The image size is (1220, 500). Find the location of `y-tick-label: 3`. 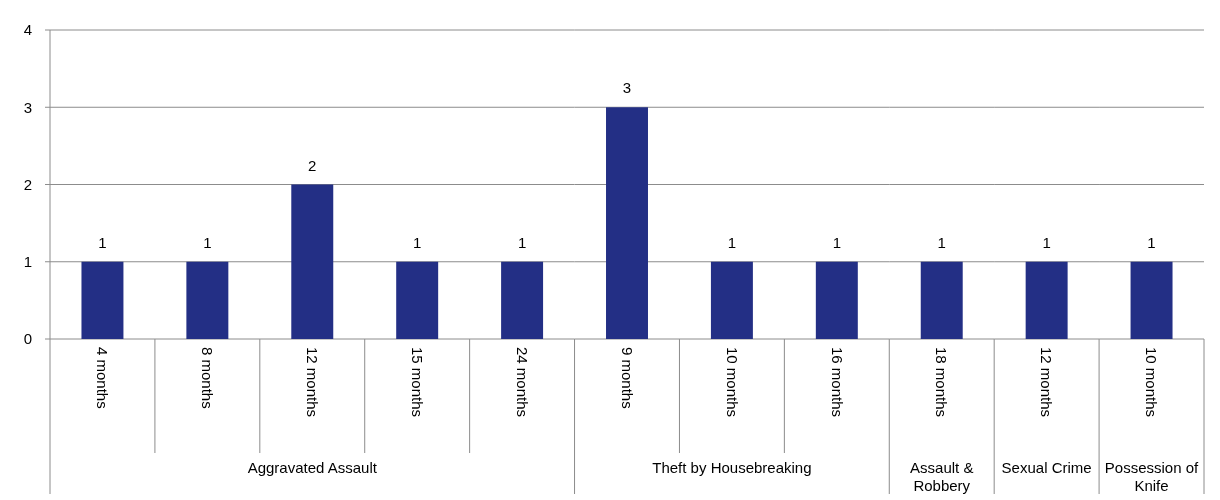

y-tick-label: 3 is located at coordinates (28, 107).